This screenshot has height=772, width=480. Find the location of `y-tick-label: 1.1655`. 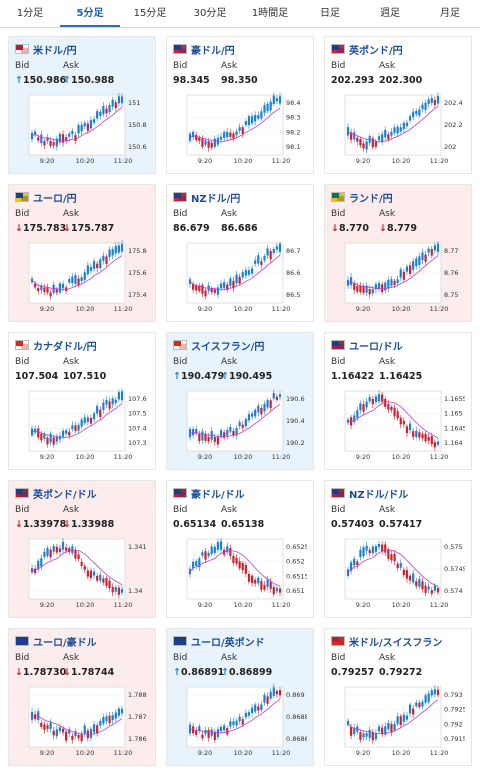

y-tick-label: 1.1655 is located at coordinates (454, 399).